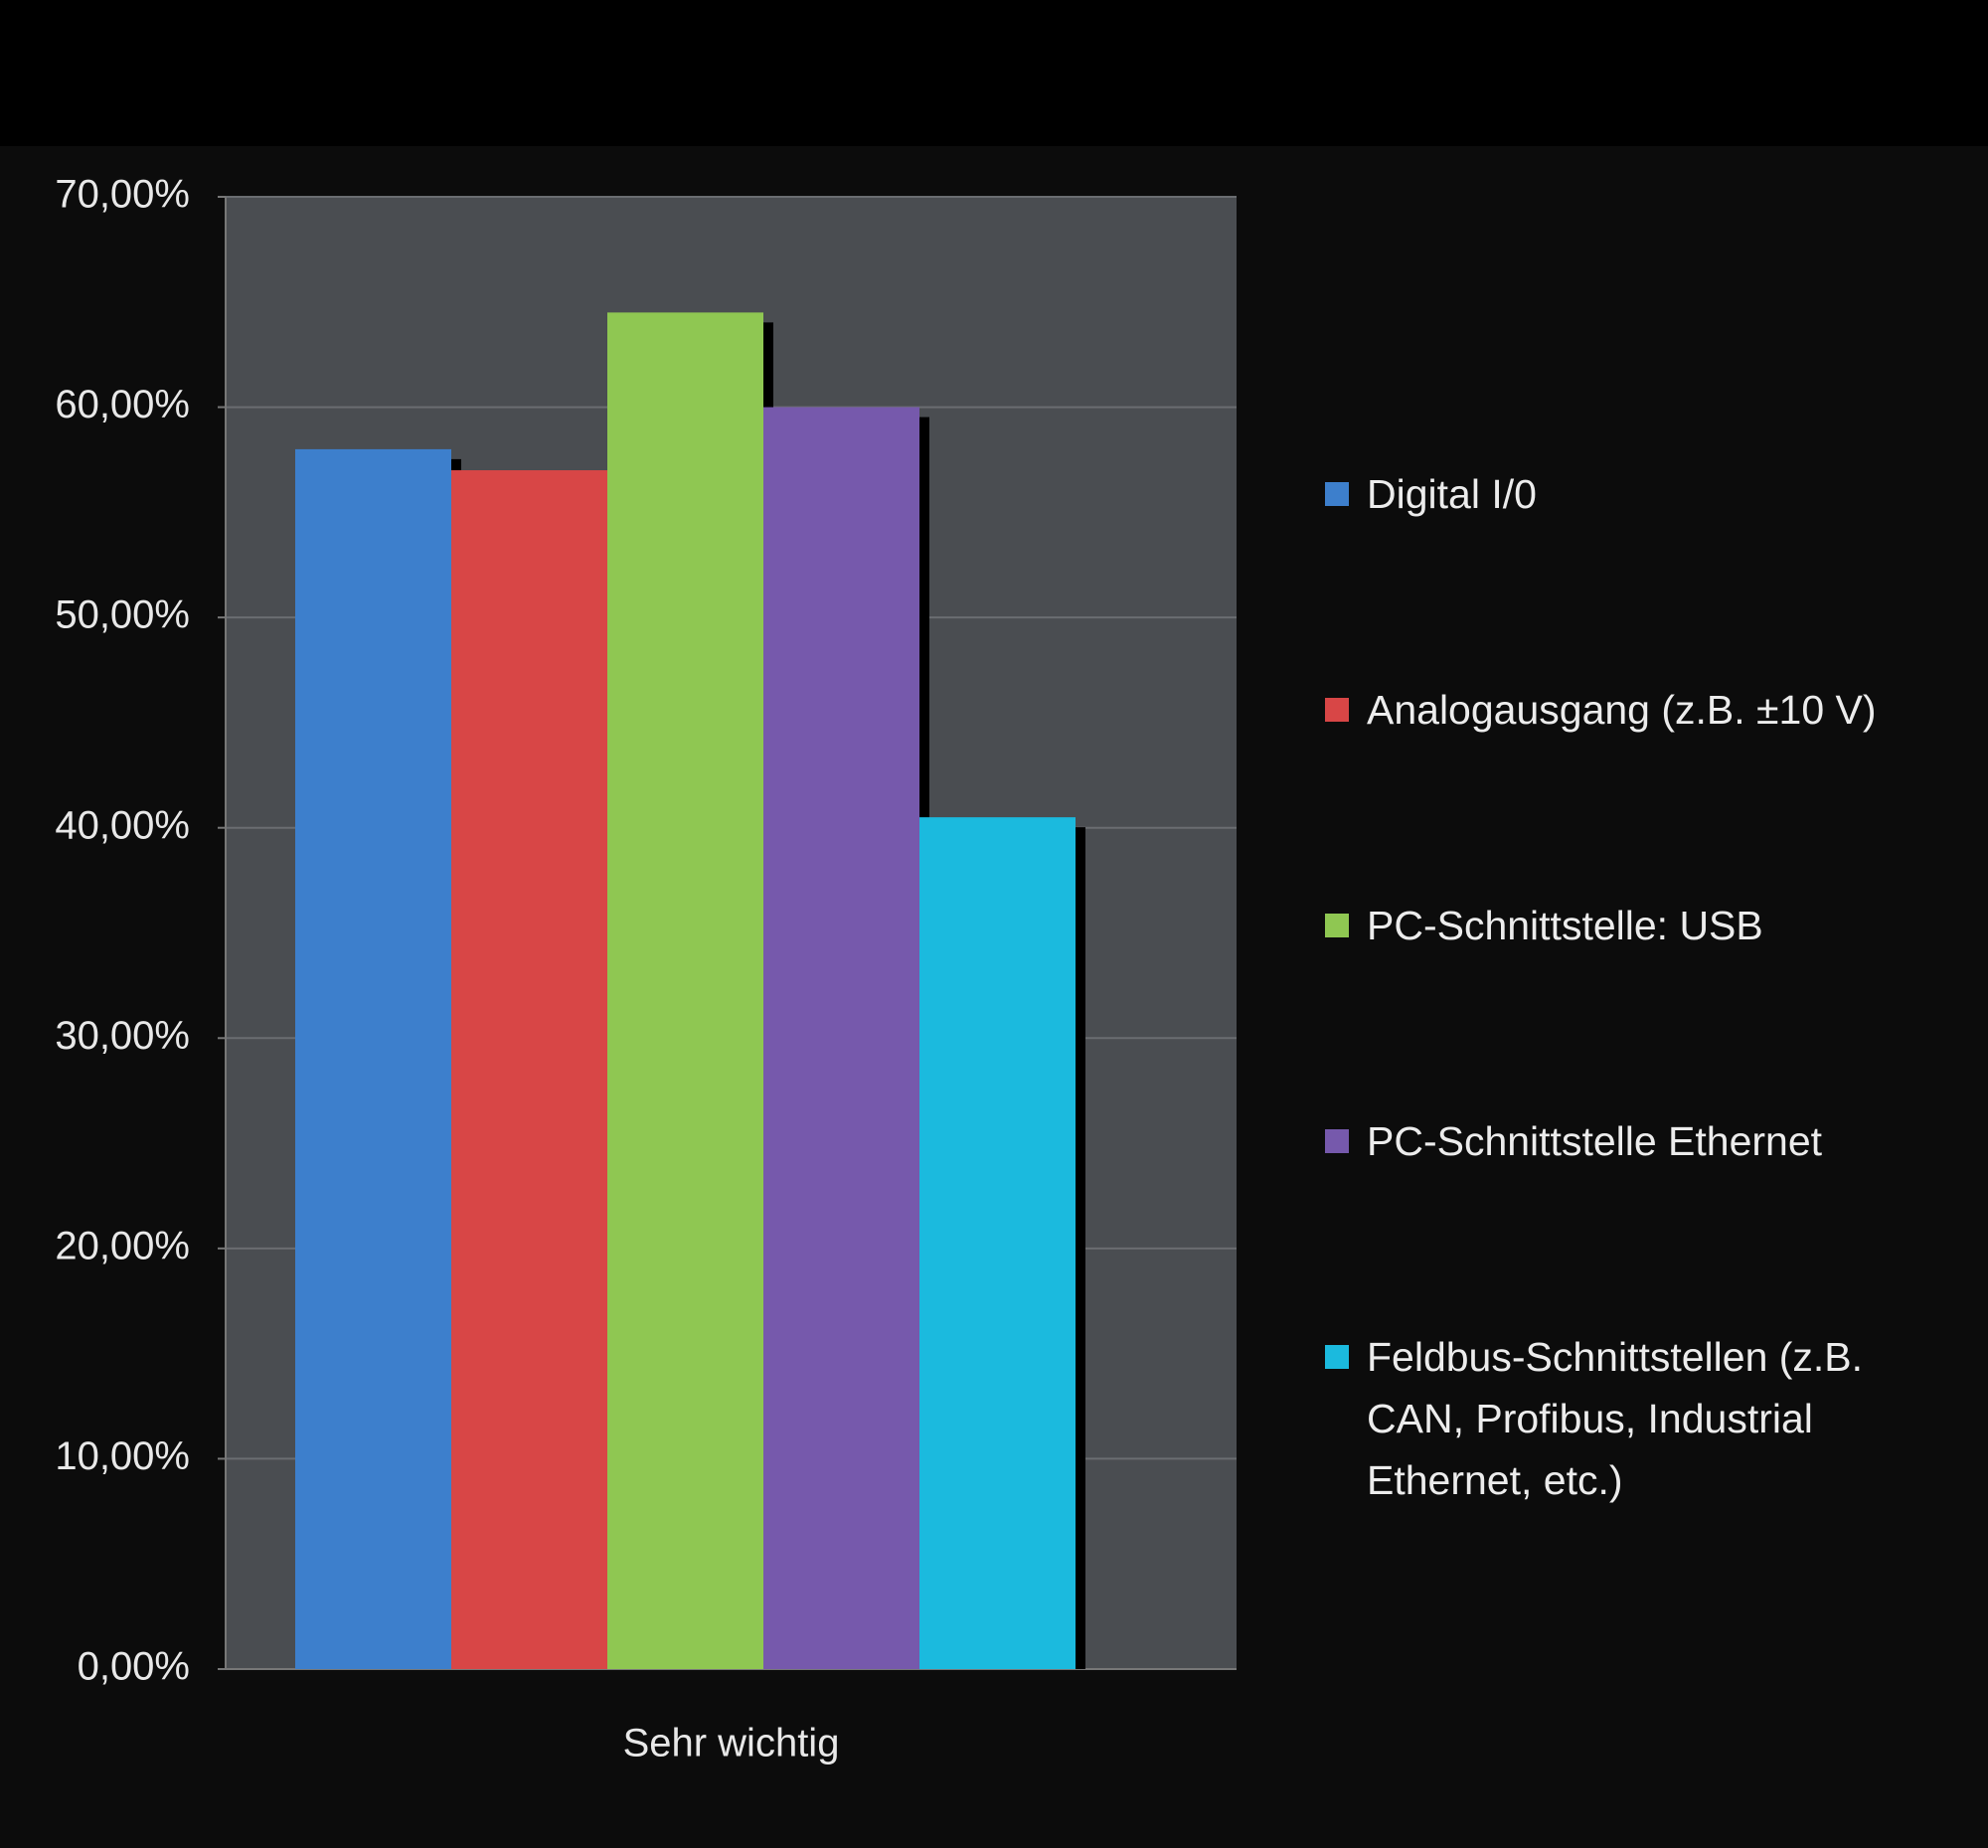 The width and height of the screenshot is (1988, 1848). Describe the element at coordinates (122, 825) in the screenshot. I see `y-tick-label: 40,00%` at that location.